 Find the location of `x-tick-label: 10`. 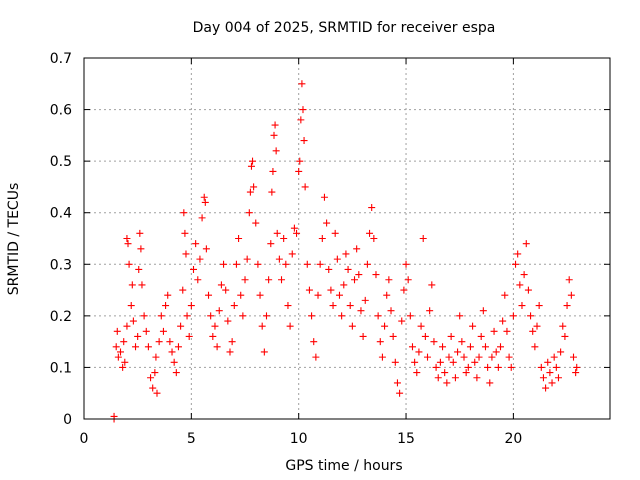

x-tick-label: 10 is located at coordinates (299, 439).